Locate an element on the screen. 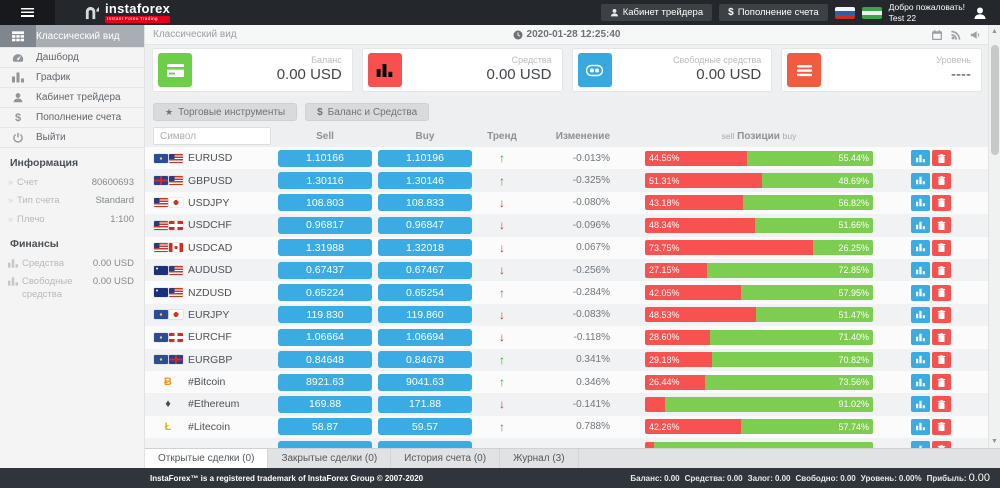 This screenshot has height=488, width=1000. price-buy-button is located at coordinates (425, 444).